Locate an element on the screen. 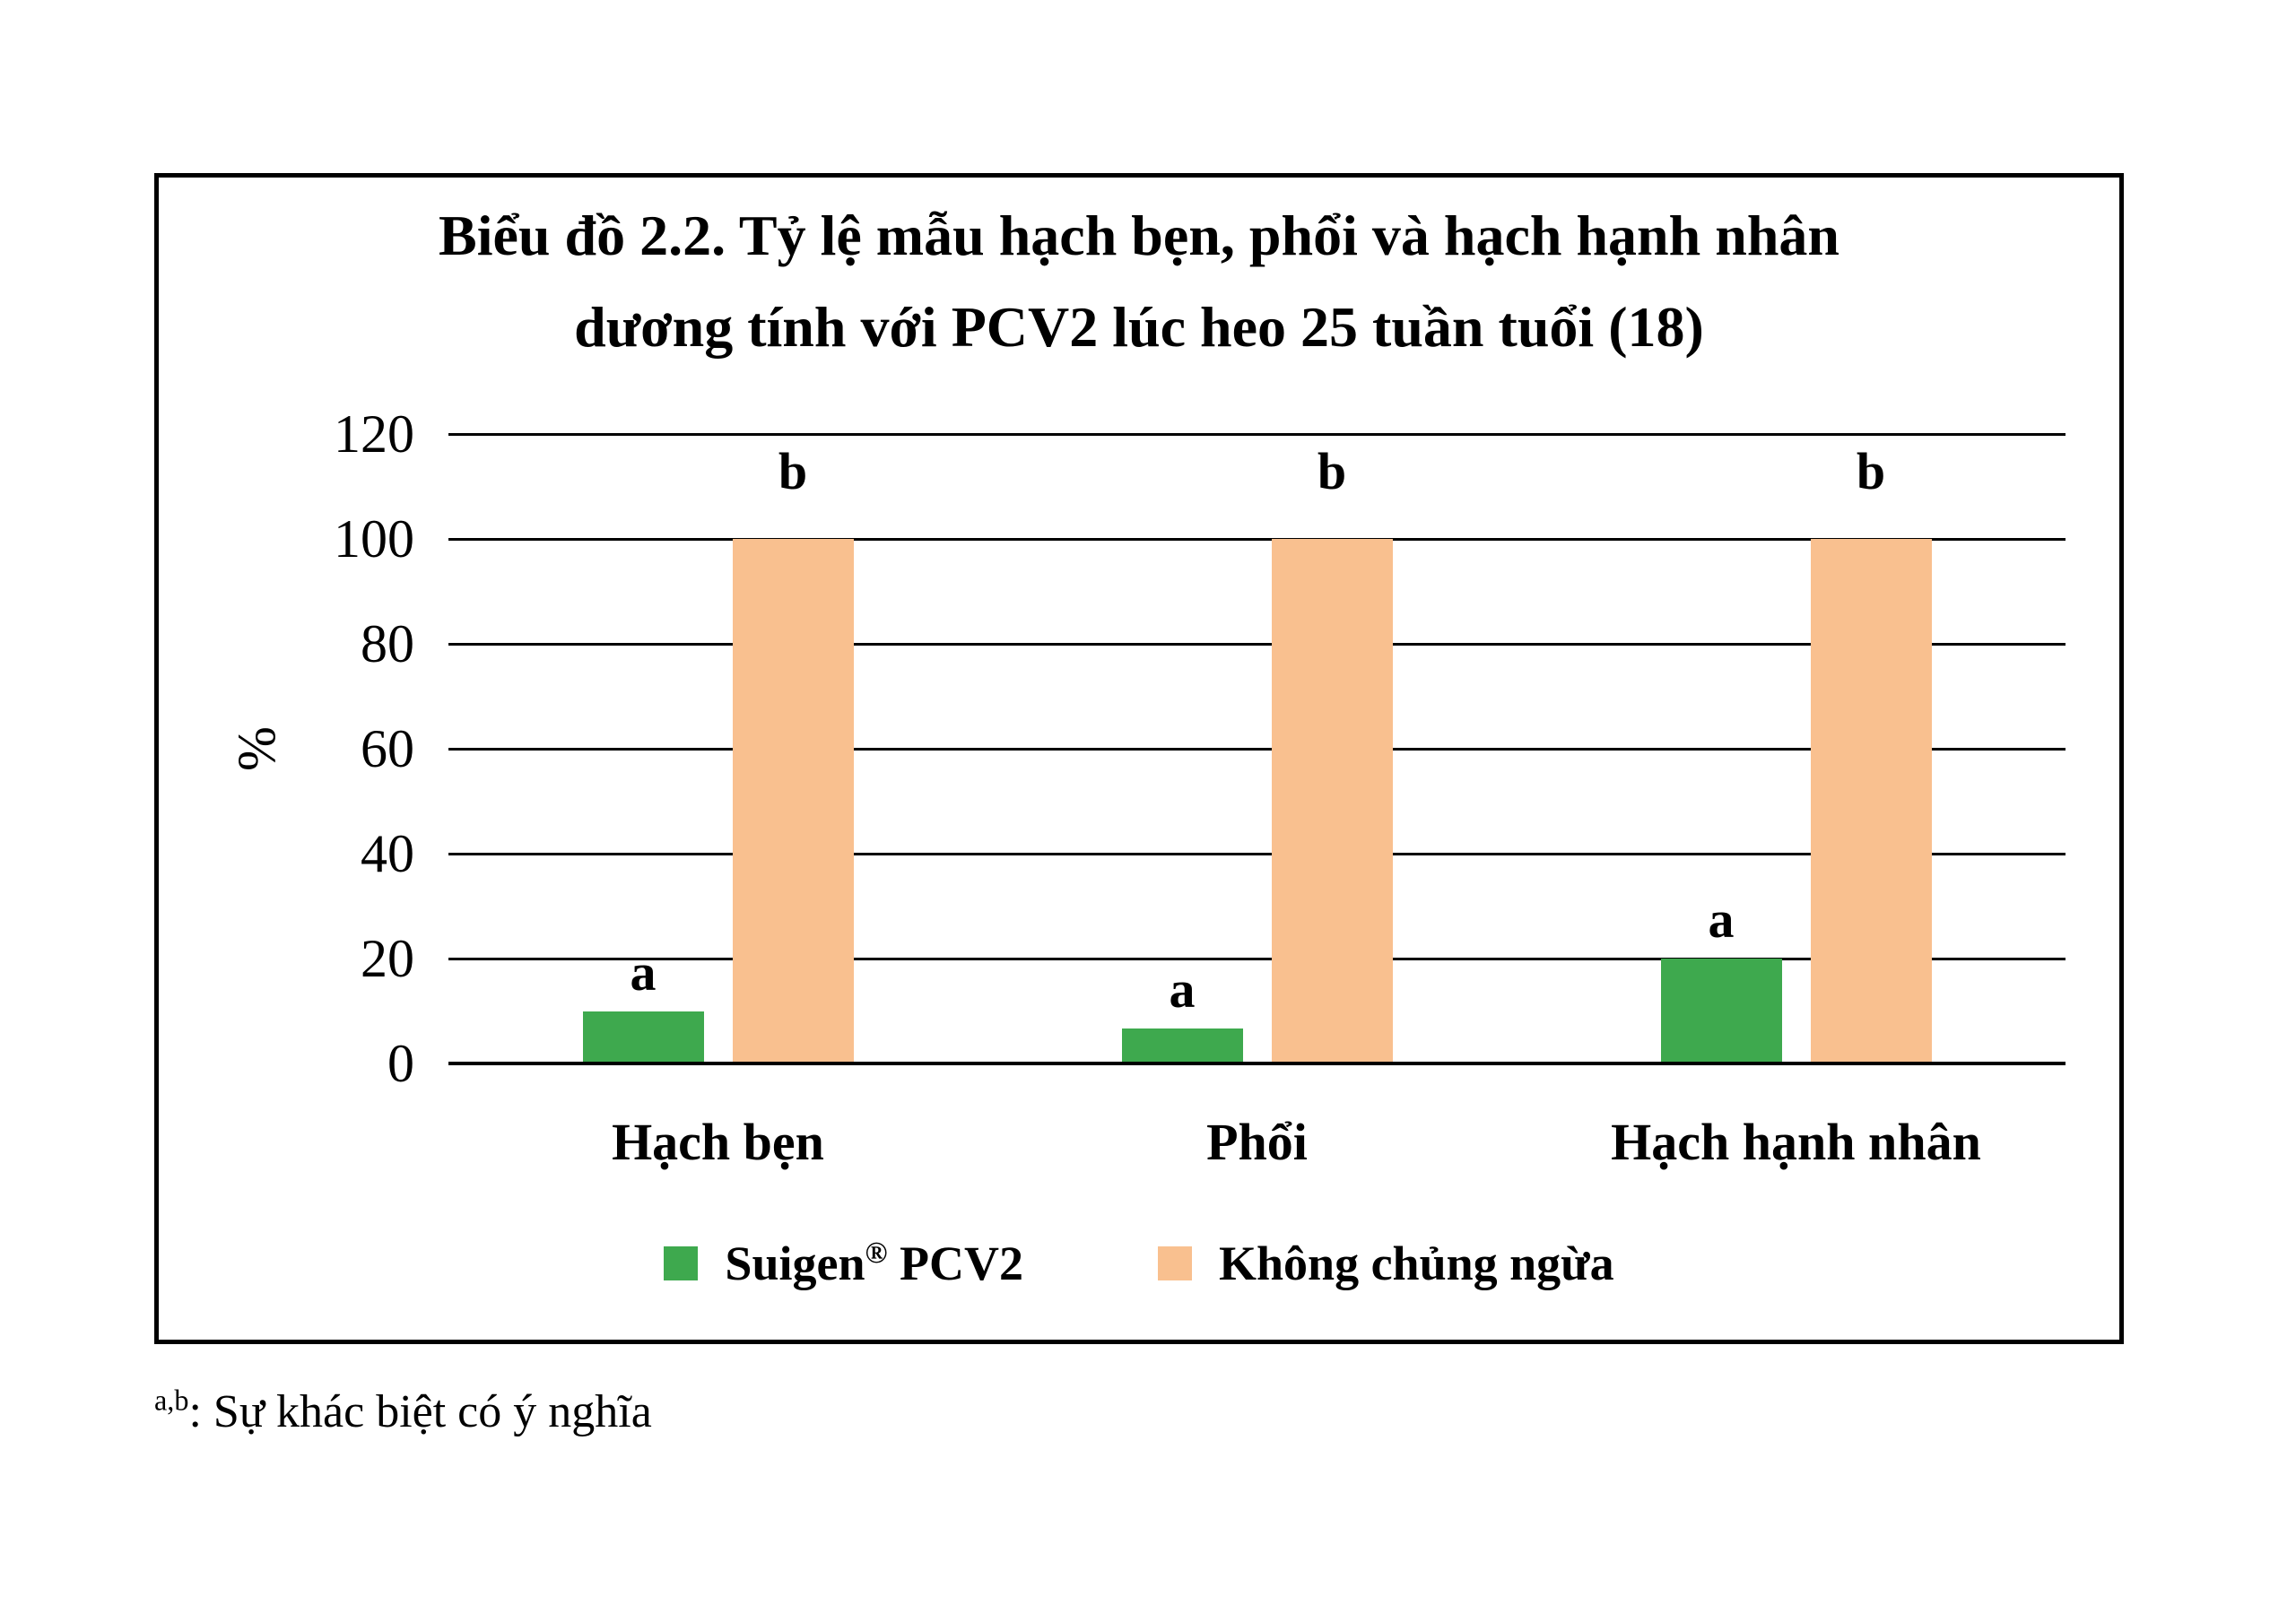 The image size is (2296, 1623). legend-swatch-suigen-pcv2 is located at coordinates (681, 1263).